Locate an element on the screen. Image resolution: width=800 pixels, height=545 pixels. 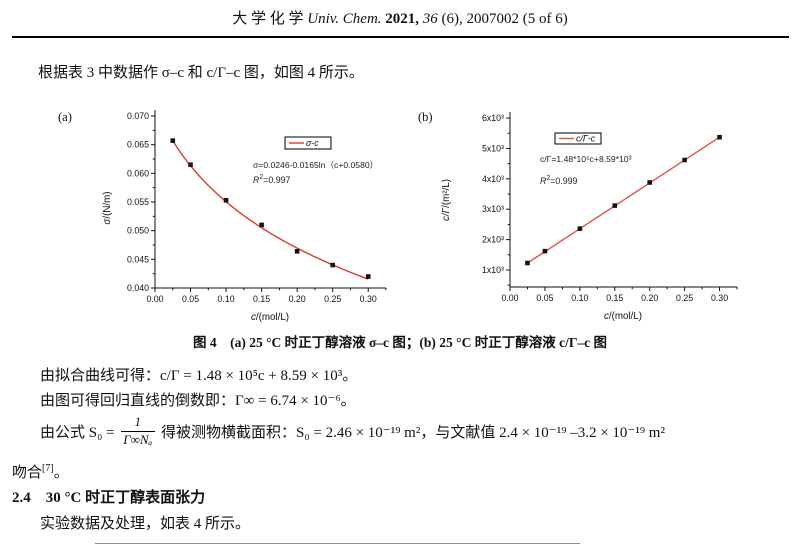
svg-text: (b) is located at coordinates (425, 117).